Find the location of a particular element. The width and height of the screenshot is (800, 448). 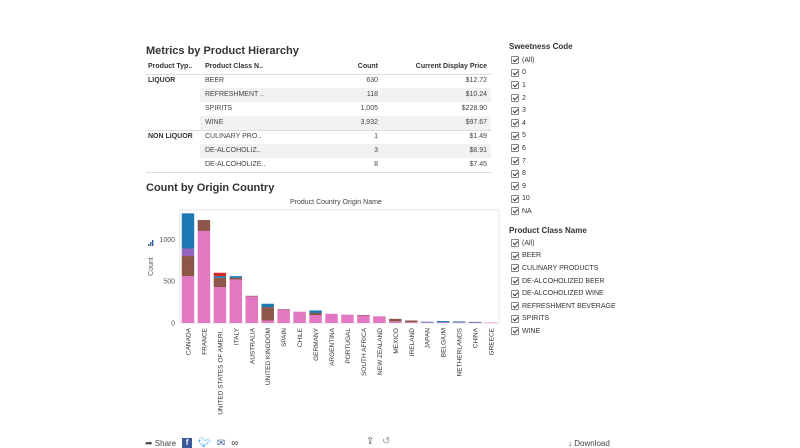

cell-count: 118 is located at coordinates (372, 94).